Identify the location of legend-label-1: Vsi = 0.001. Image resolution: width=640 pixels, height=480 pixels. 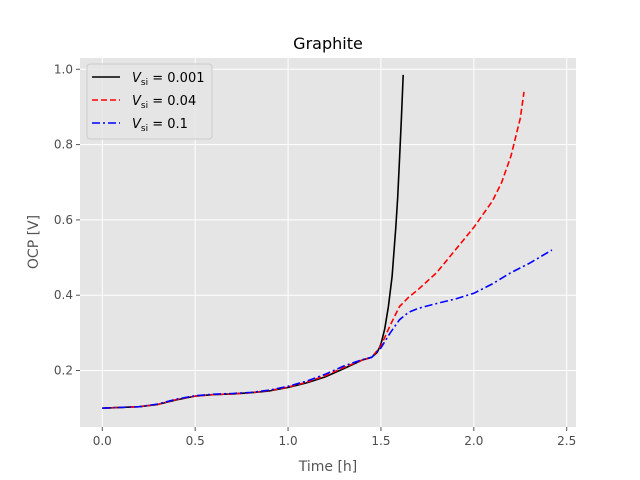
(168, 79).